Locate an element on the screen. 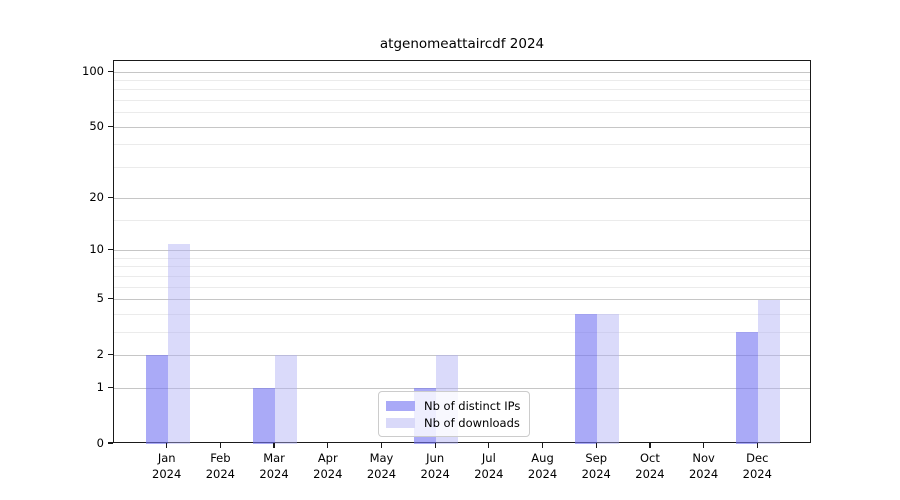  x-tick-month: Oct is located at coordinates (649, 458).